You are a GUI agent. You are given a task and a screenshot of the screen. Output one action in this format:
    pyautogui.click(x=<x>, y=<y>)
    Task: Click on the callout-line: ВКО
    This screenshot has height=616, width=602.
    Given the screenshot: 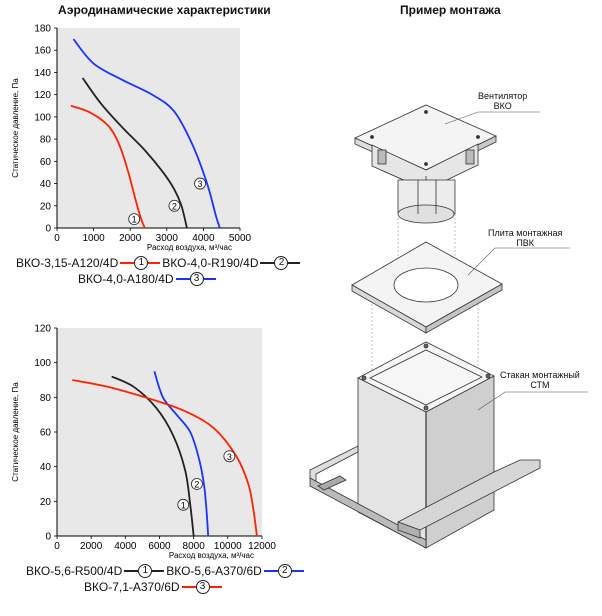 What is the action you would take?
    pyautogui.click(x=502, y=106)
    